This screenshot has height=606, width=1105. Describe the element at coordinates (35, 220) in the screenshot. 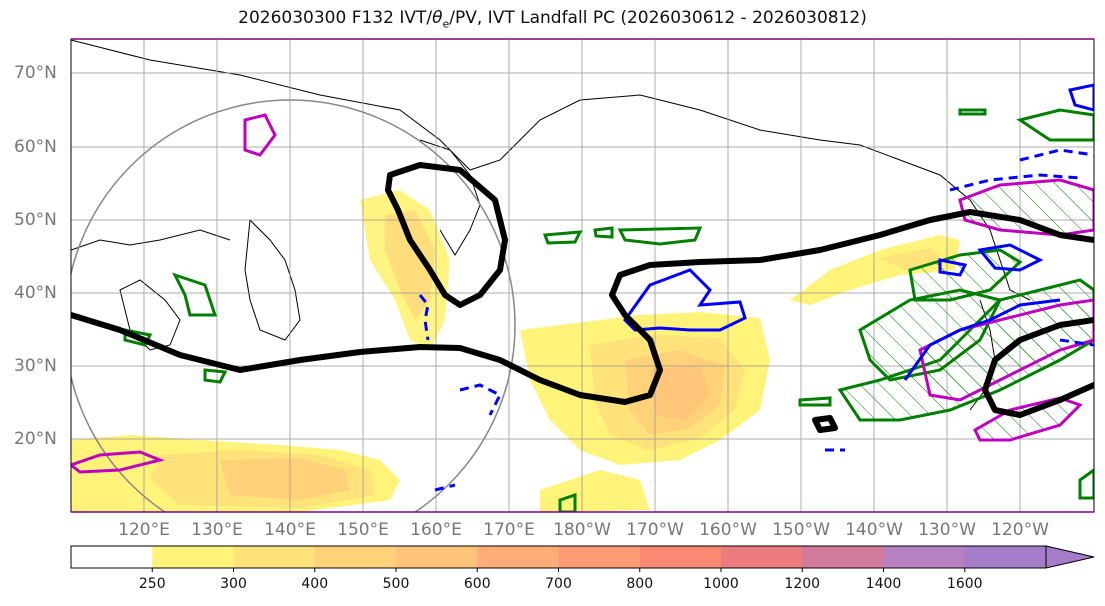

I see `lat-label: 50°N` at that location.